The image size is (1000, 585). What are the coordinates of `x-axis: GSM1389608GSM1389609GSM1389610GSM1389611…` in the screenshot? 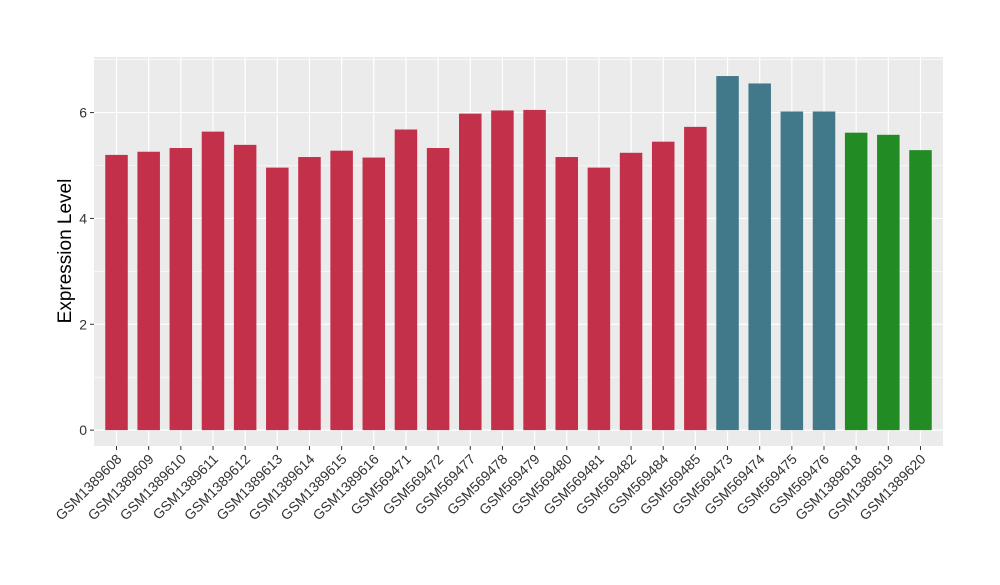 It's located at (490, 484).